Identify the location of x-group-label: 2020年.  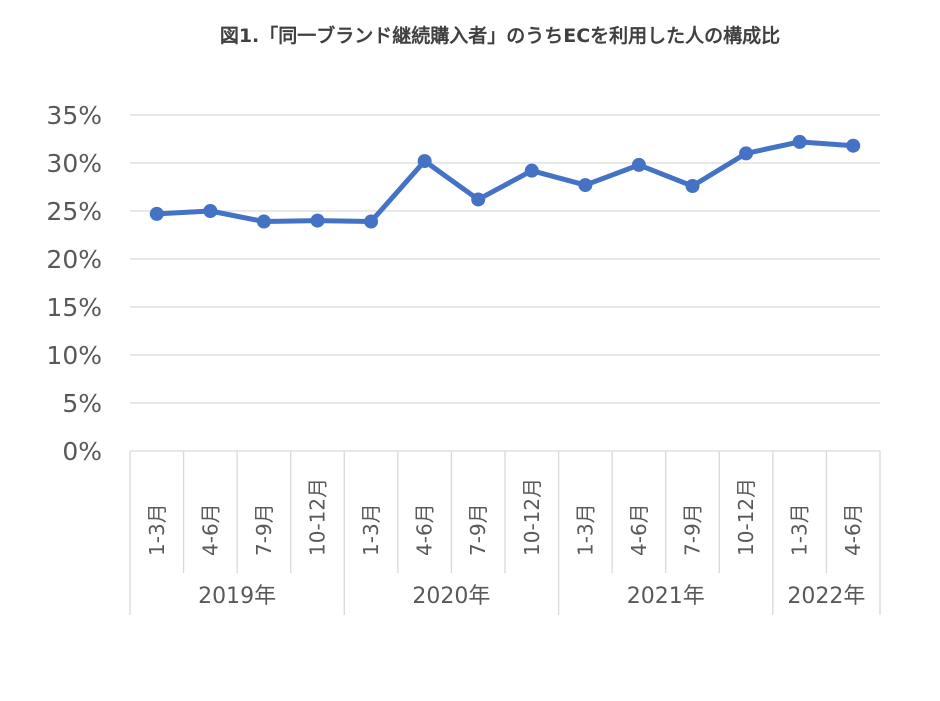
(451, 596).